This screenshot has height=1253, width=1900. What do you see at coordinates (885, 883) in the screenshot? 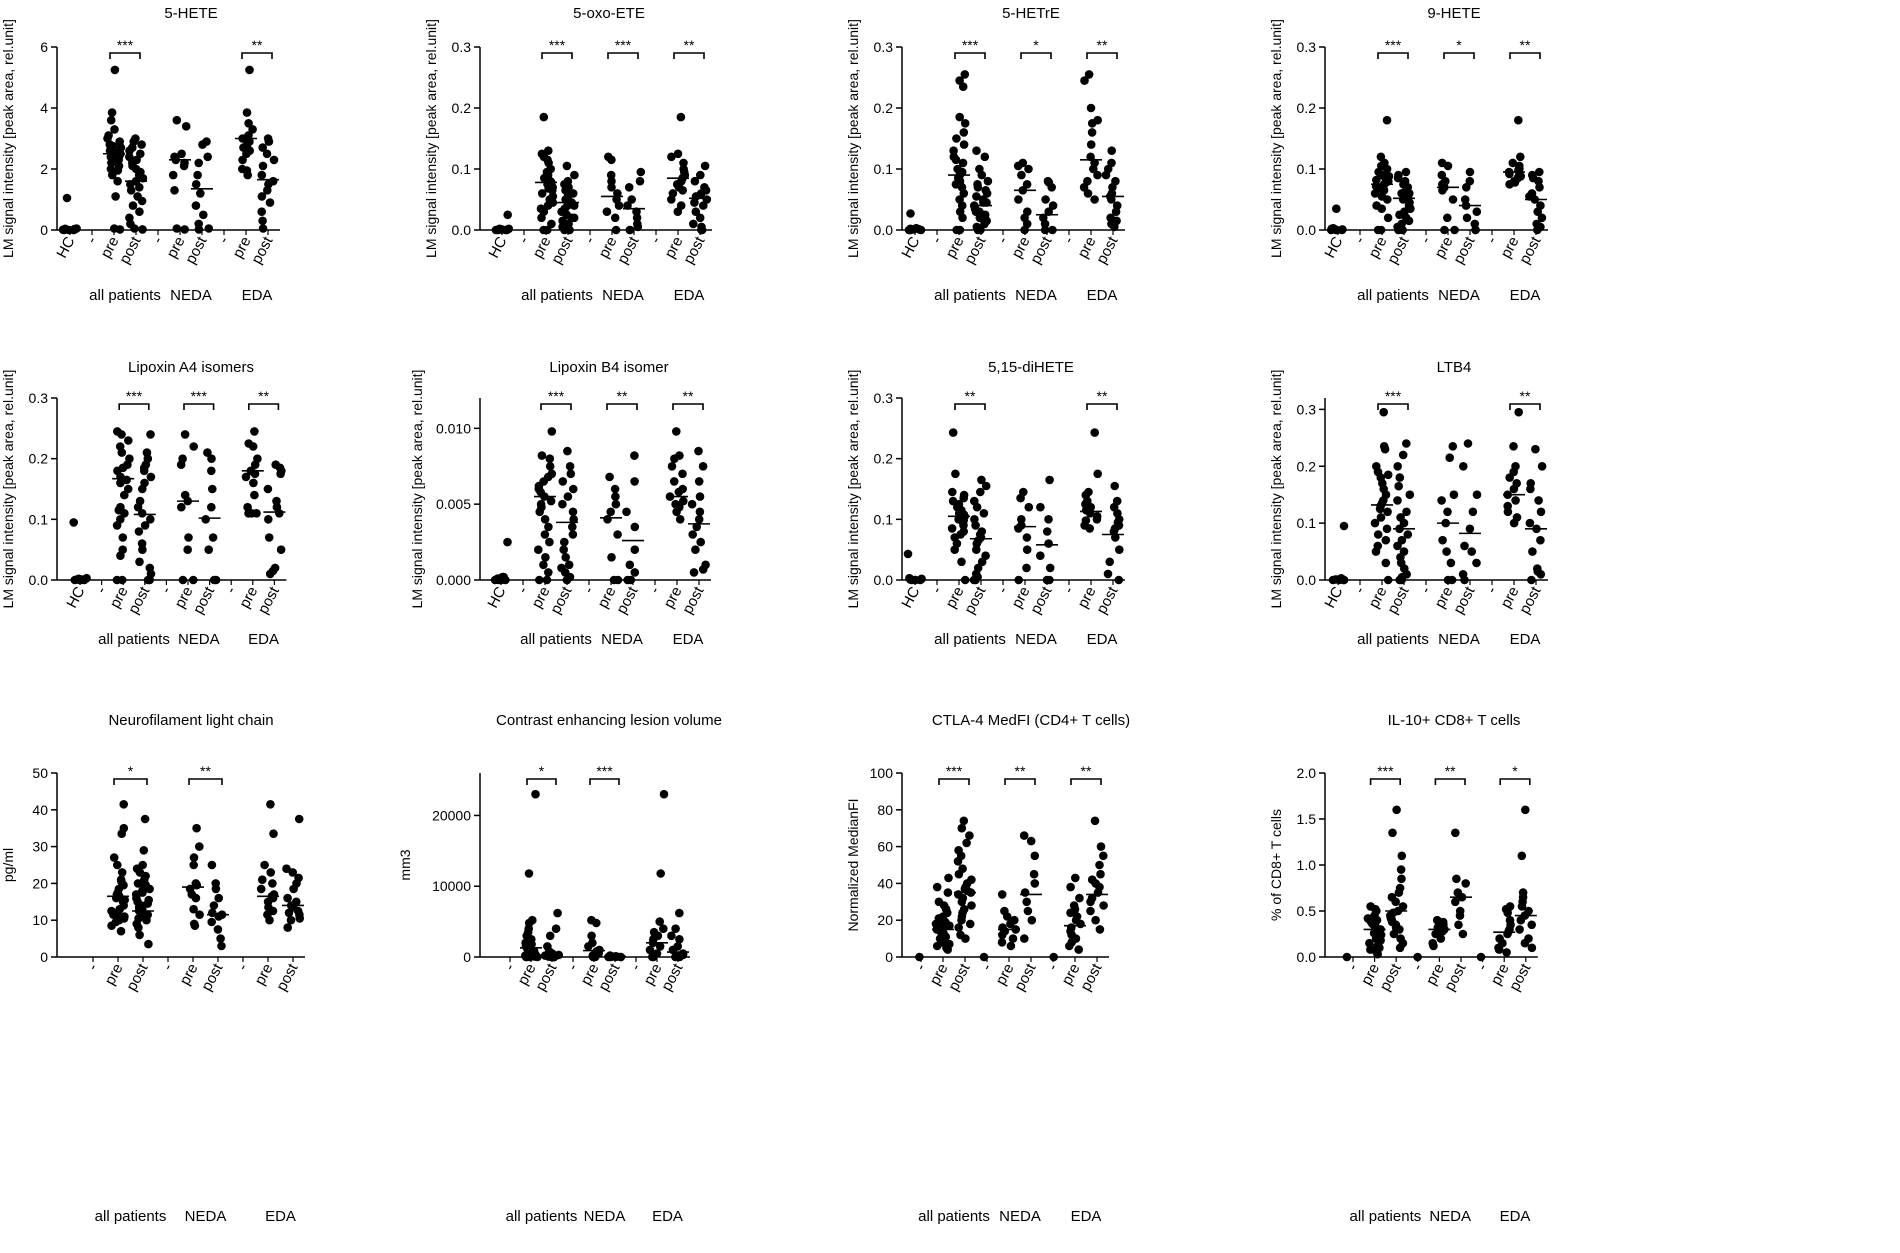
I see `y-tick-label: 40` at bounding box center [885, 883].